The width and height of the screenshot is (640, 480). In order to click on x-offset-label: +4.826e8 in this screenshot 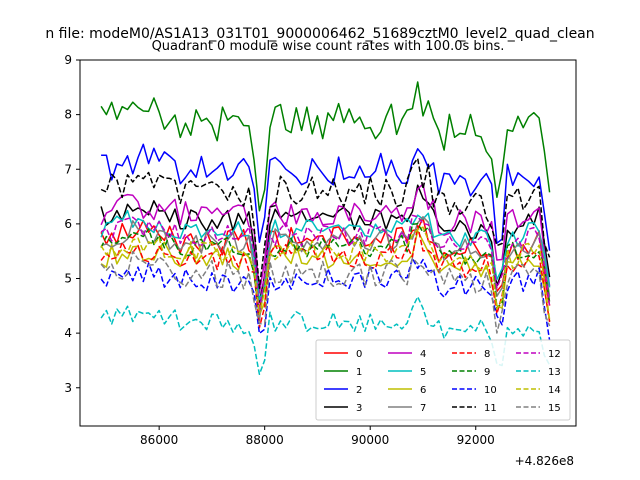, I will do `click(544, 461)`.